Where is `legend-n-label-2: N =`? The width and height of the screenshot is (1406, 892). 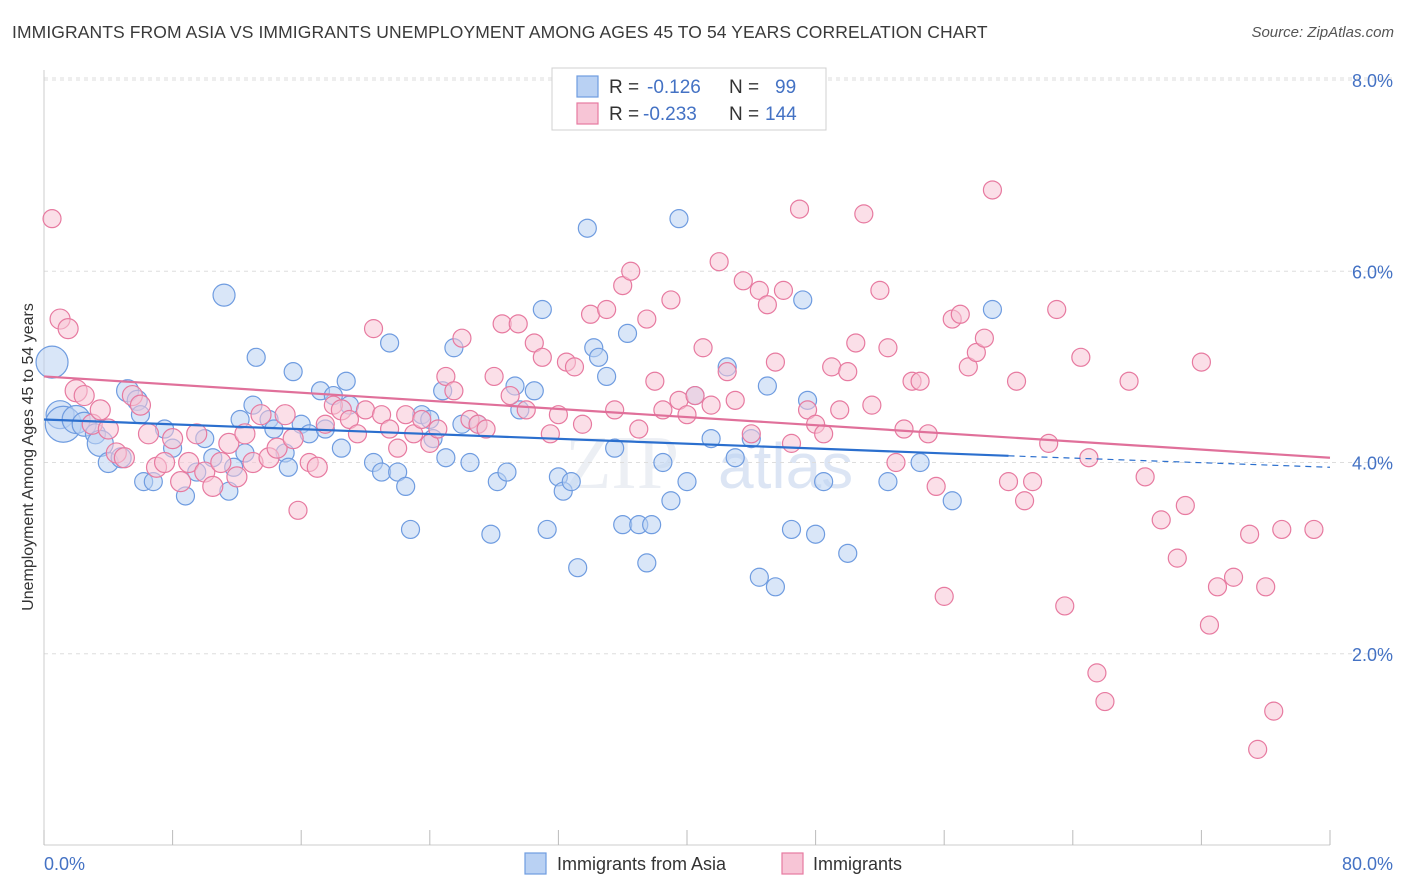 legend-n-label-2: N = is located at coordinates (744, 114).